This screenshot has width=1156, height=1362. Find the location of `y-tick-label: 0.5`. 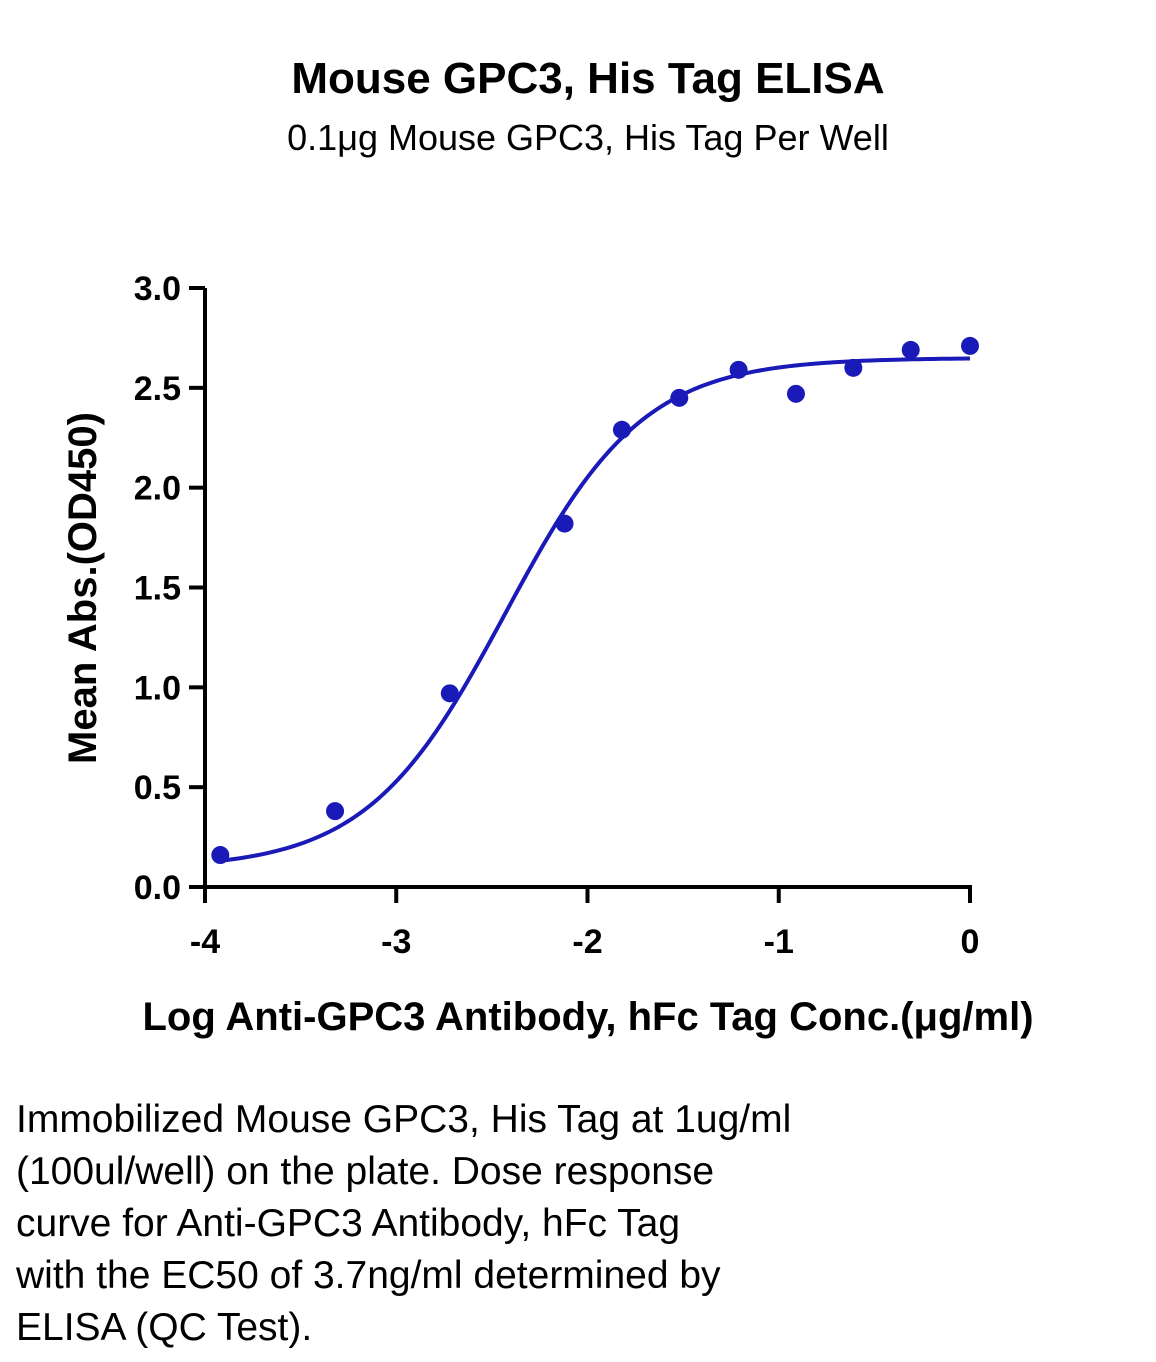

y-tick-label: 0.5 is located at coordinates (157, 788).